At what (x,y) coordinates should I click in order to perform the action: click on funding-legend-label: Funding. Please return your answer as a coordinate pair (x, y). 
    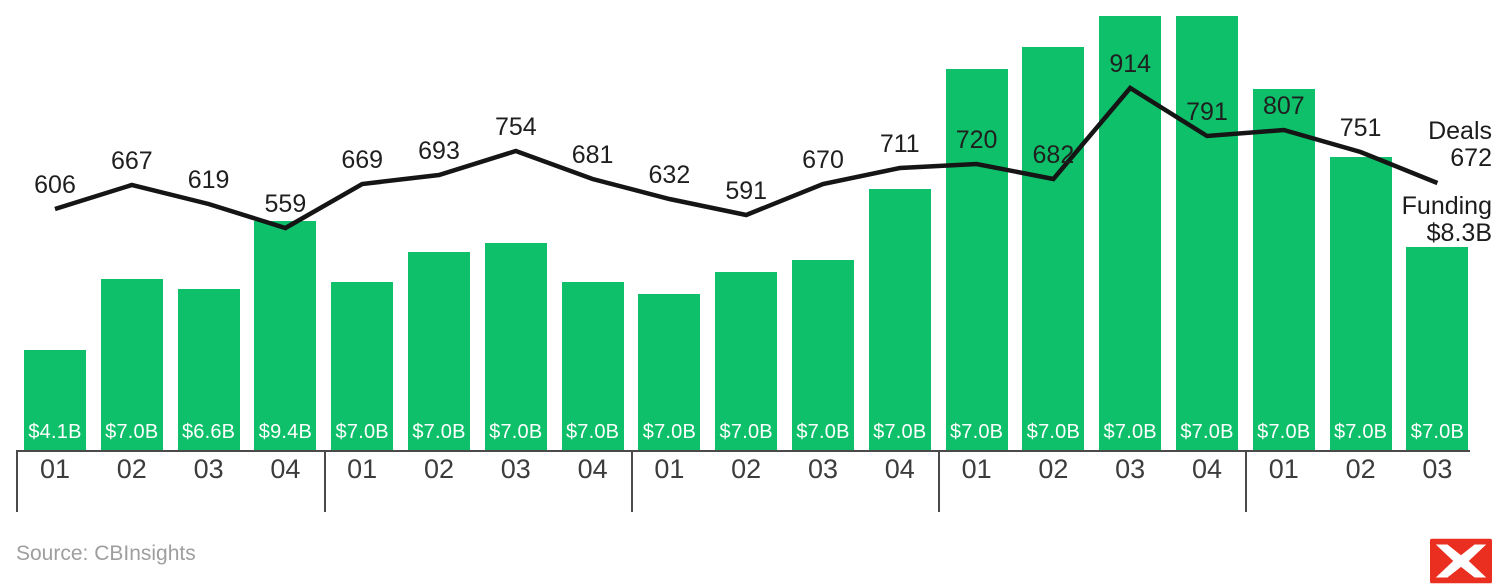
    Looking at the image, I should click on (1446, 206).